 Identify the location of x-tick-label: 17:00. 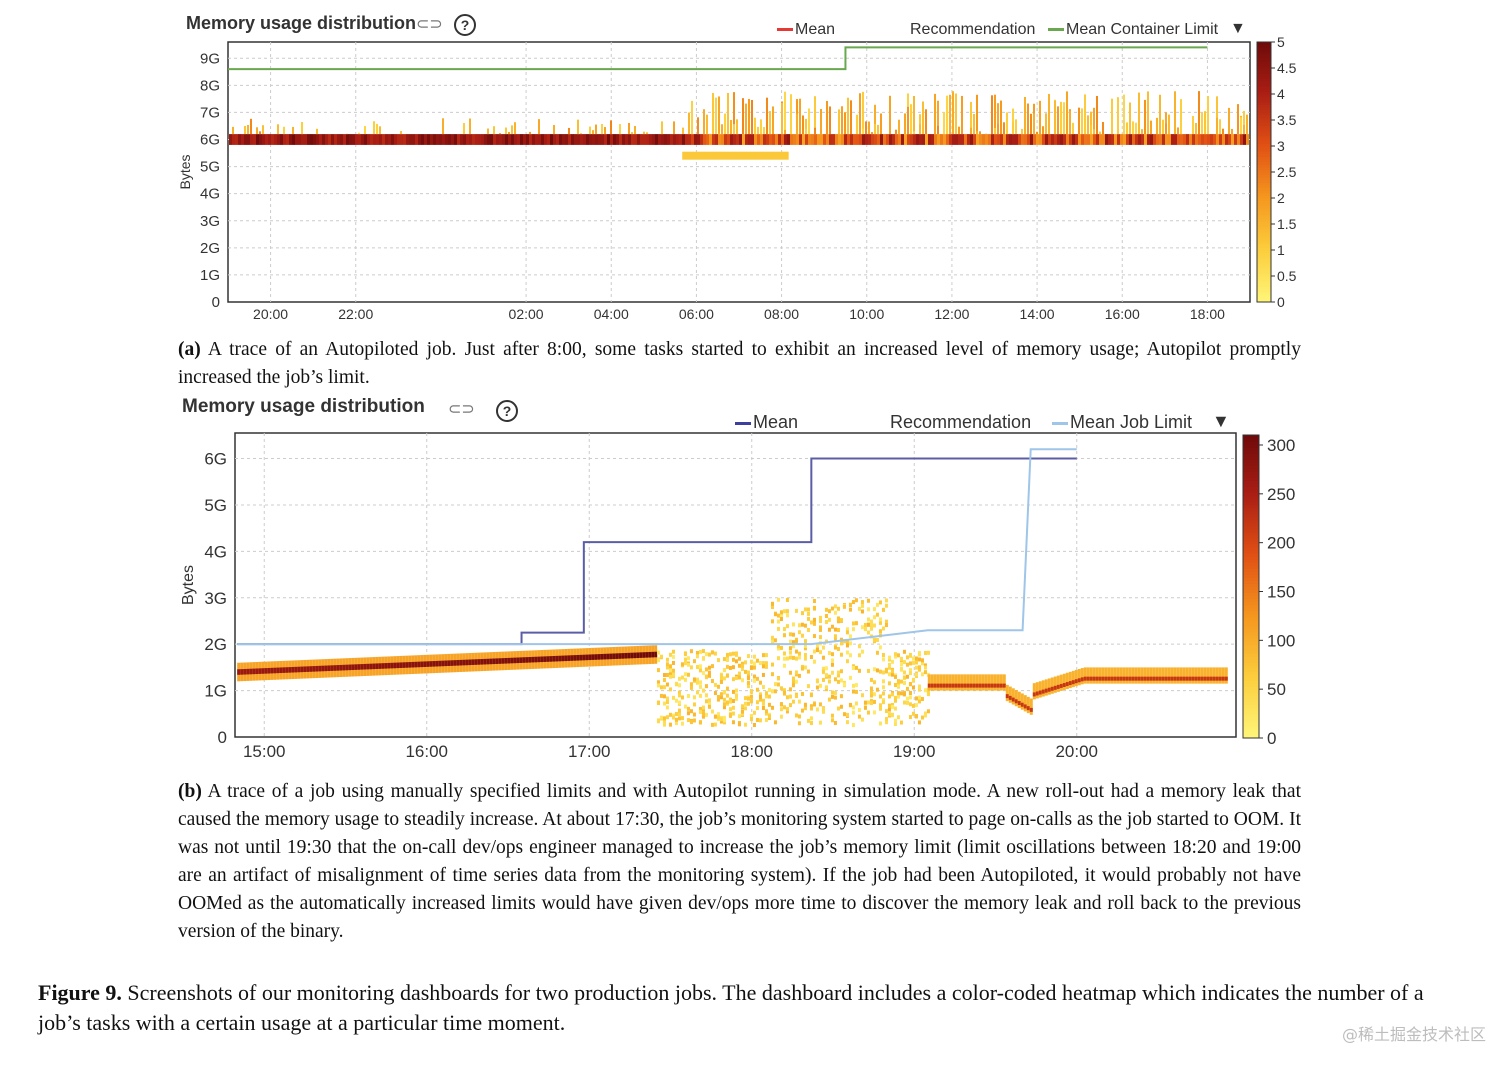
(589, 751).